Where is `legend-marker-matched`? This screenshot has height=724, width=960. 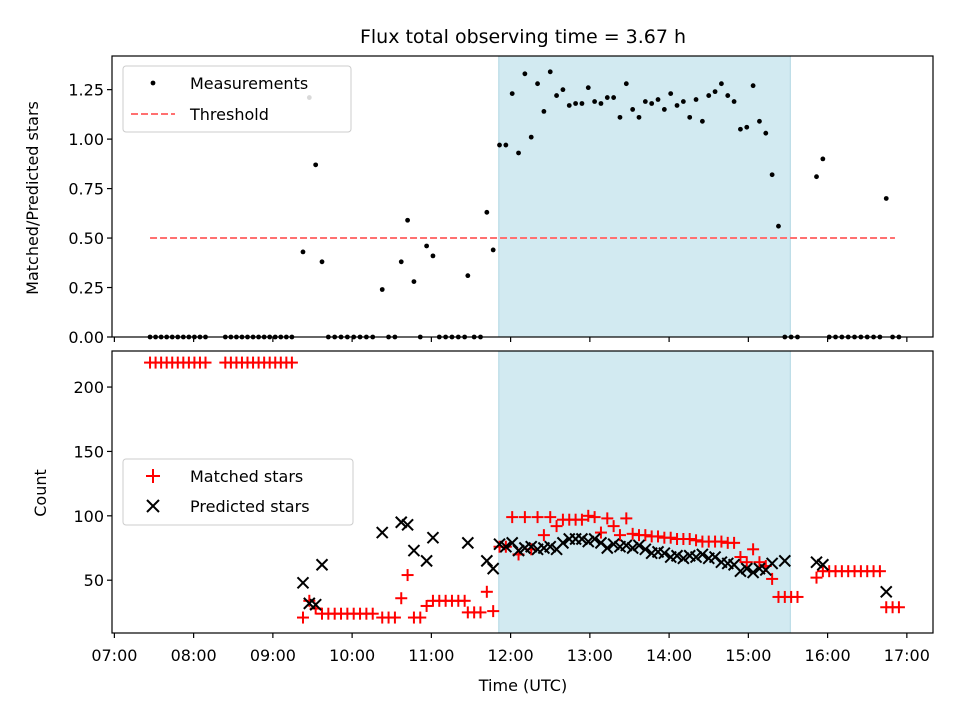
legend-marker-matched is located at coordinates (153, 476).